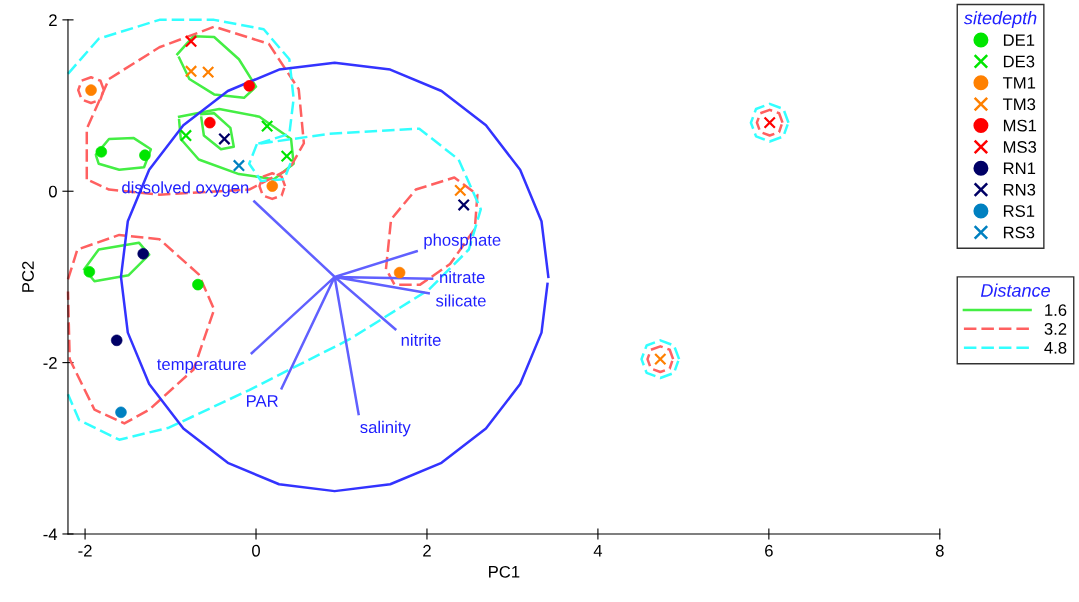 The image size is (1079, 602). I want to click on legend-label: RN1, so click(1019, 168).